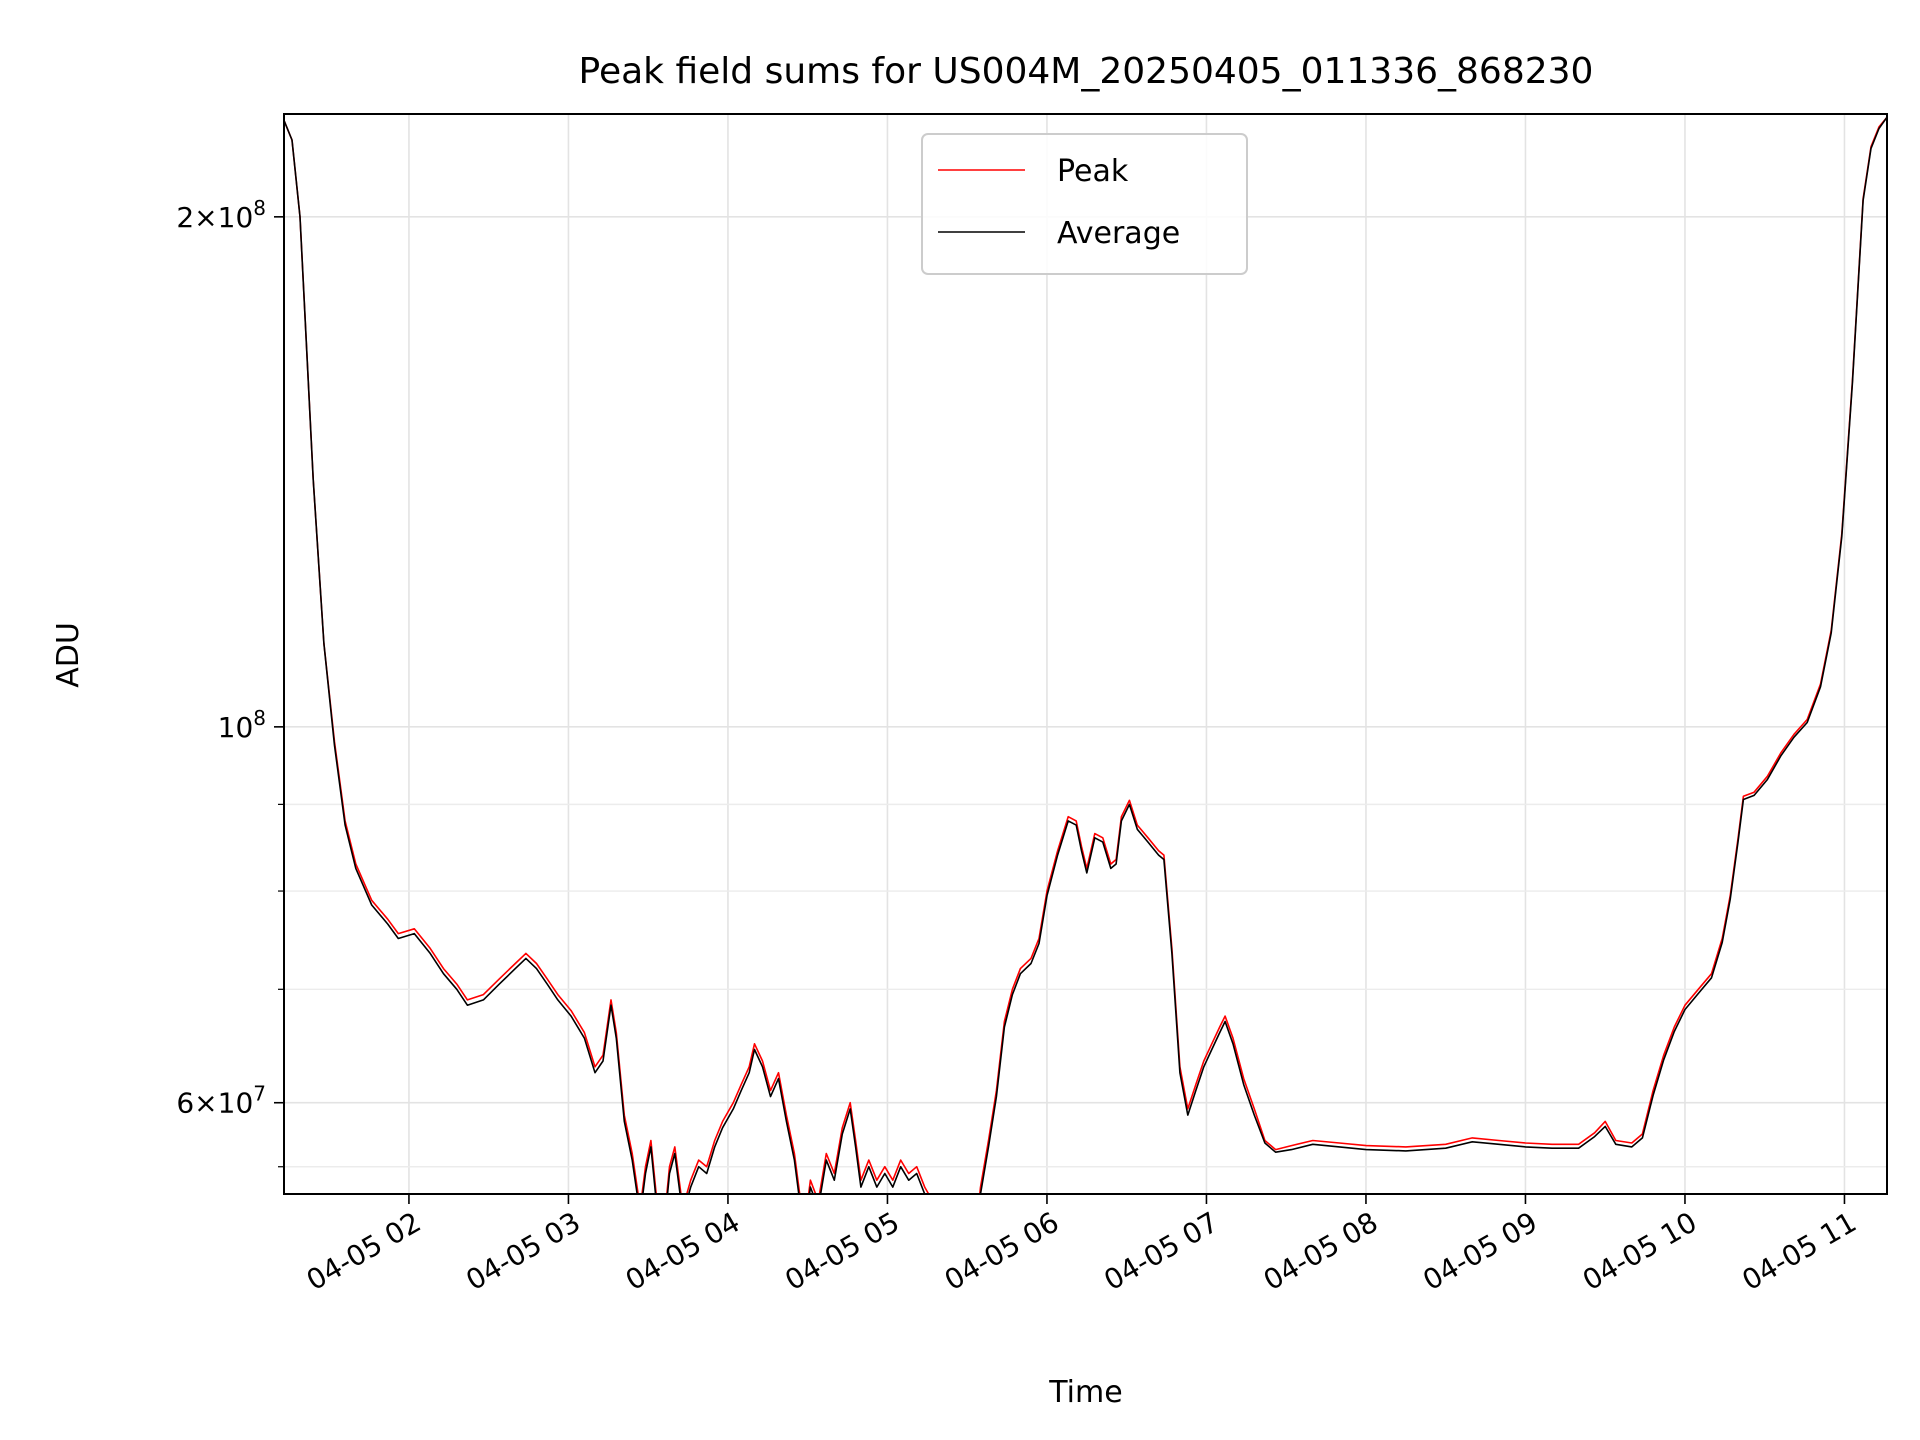 This screenshot has width=1920, height=1440. What do you see at coordinates (1118, 233) in the screenshot?
I see `legend-average-label: Average` at bounding box center [1118, 233].